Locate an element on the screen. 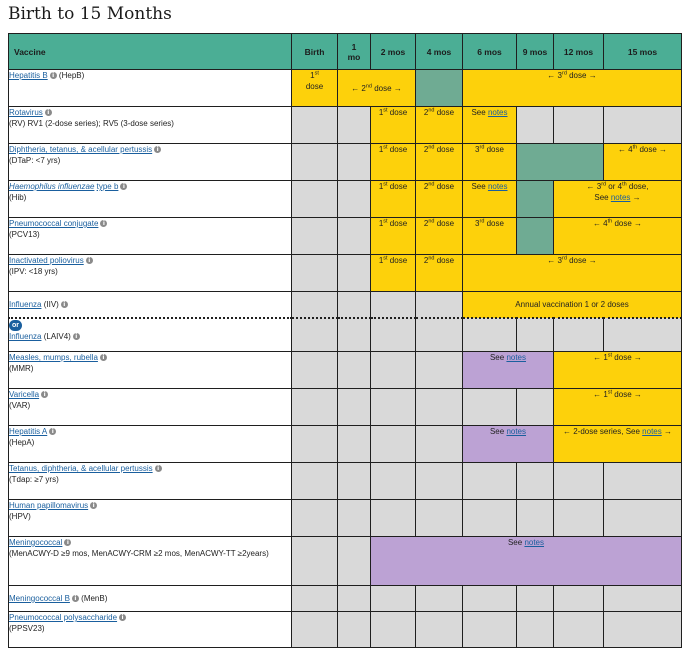  link-hib-suffix: type b is located at coordinates (107, 186).